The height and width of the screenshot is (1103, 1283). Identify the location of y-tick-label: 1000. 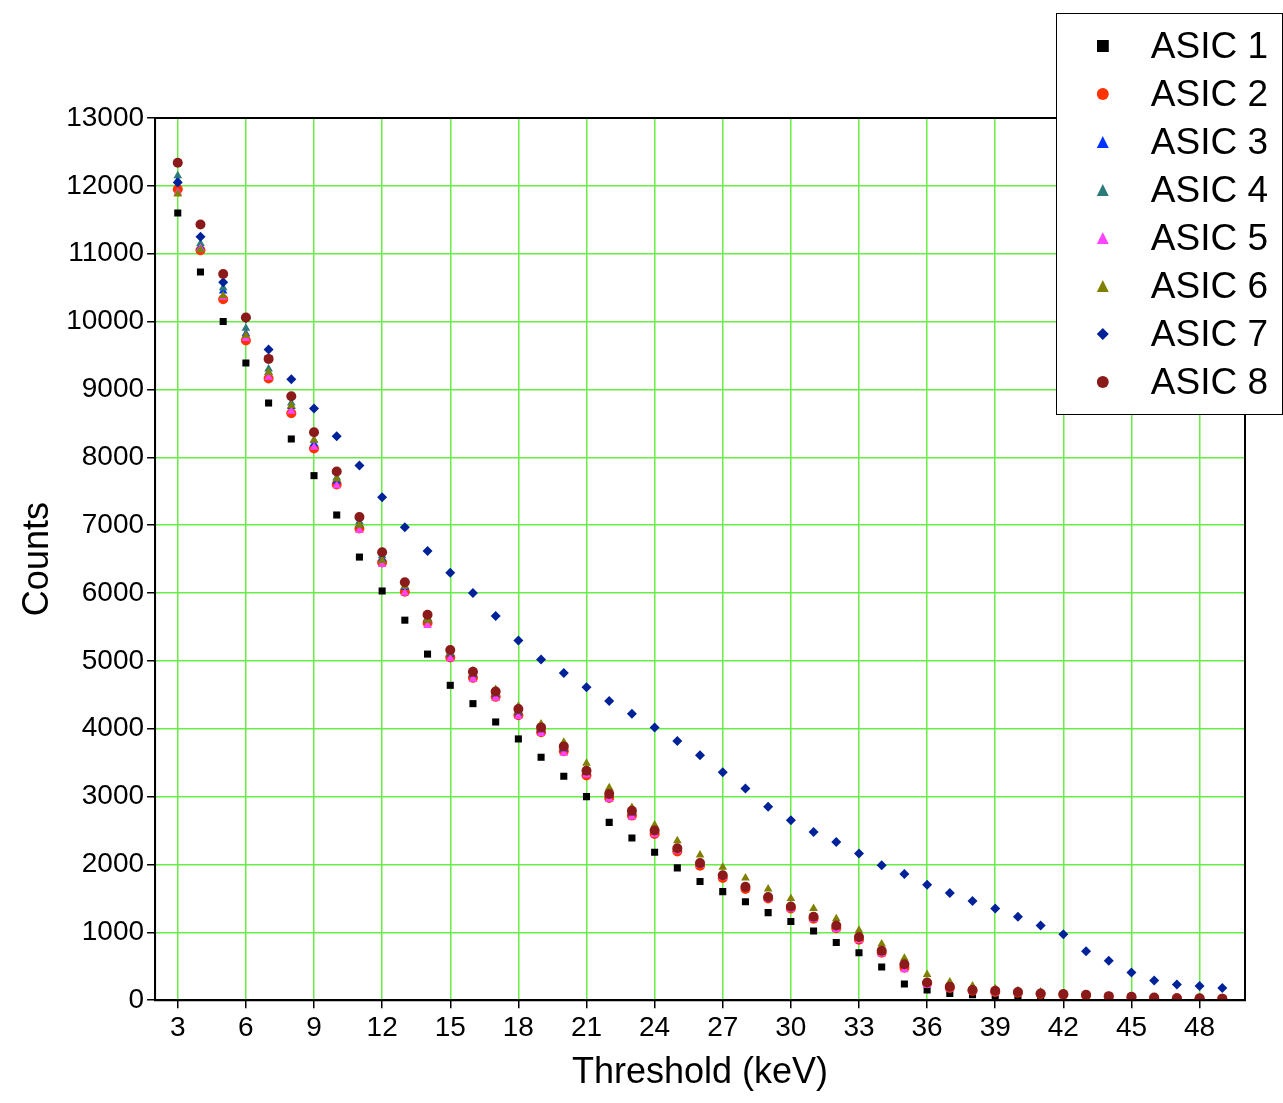
(113, 931).